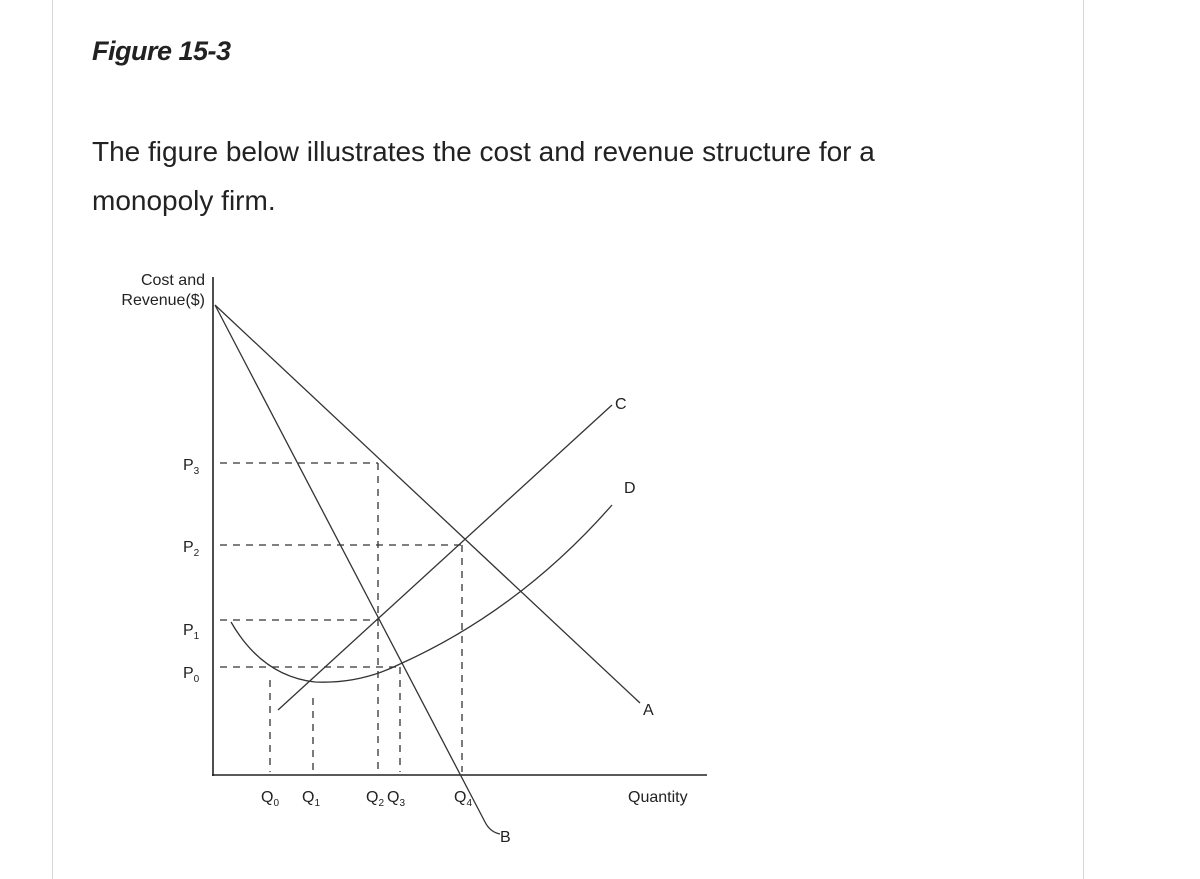  What do you see at coordinates (163, 300) in the screenshot?
I see `y-axis-label: Revenue($)` at bounding box center [163, 300].